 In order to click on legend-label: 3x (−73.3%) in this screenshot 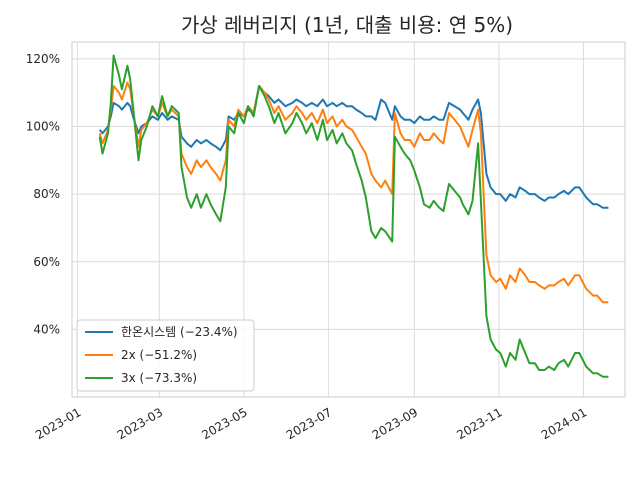, I will do `click(159, 378)`.